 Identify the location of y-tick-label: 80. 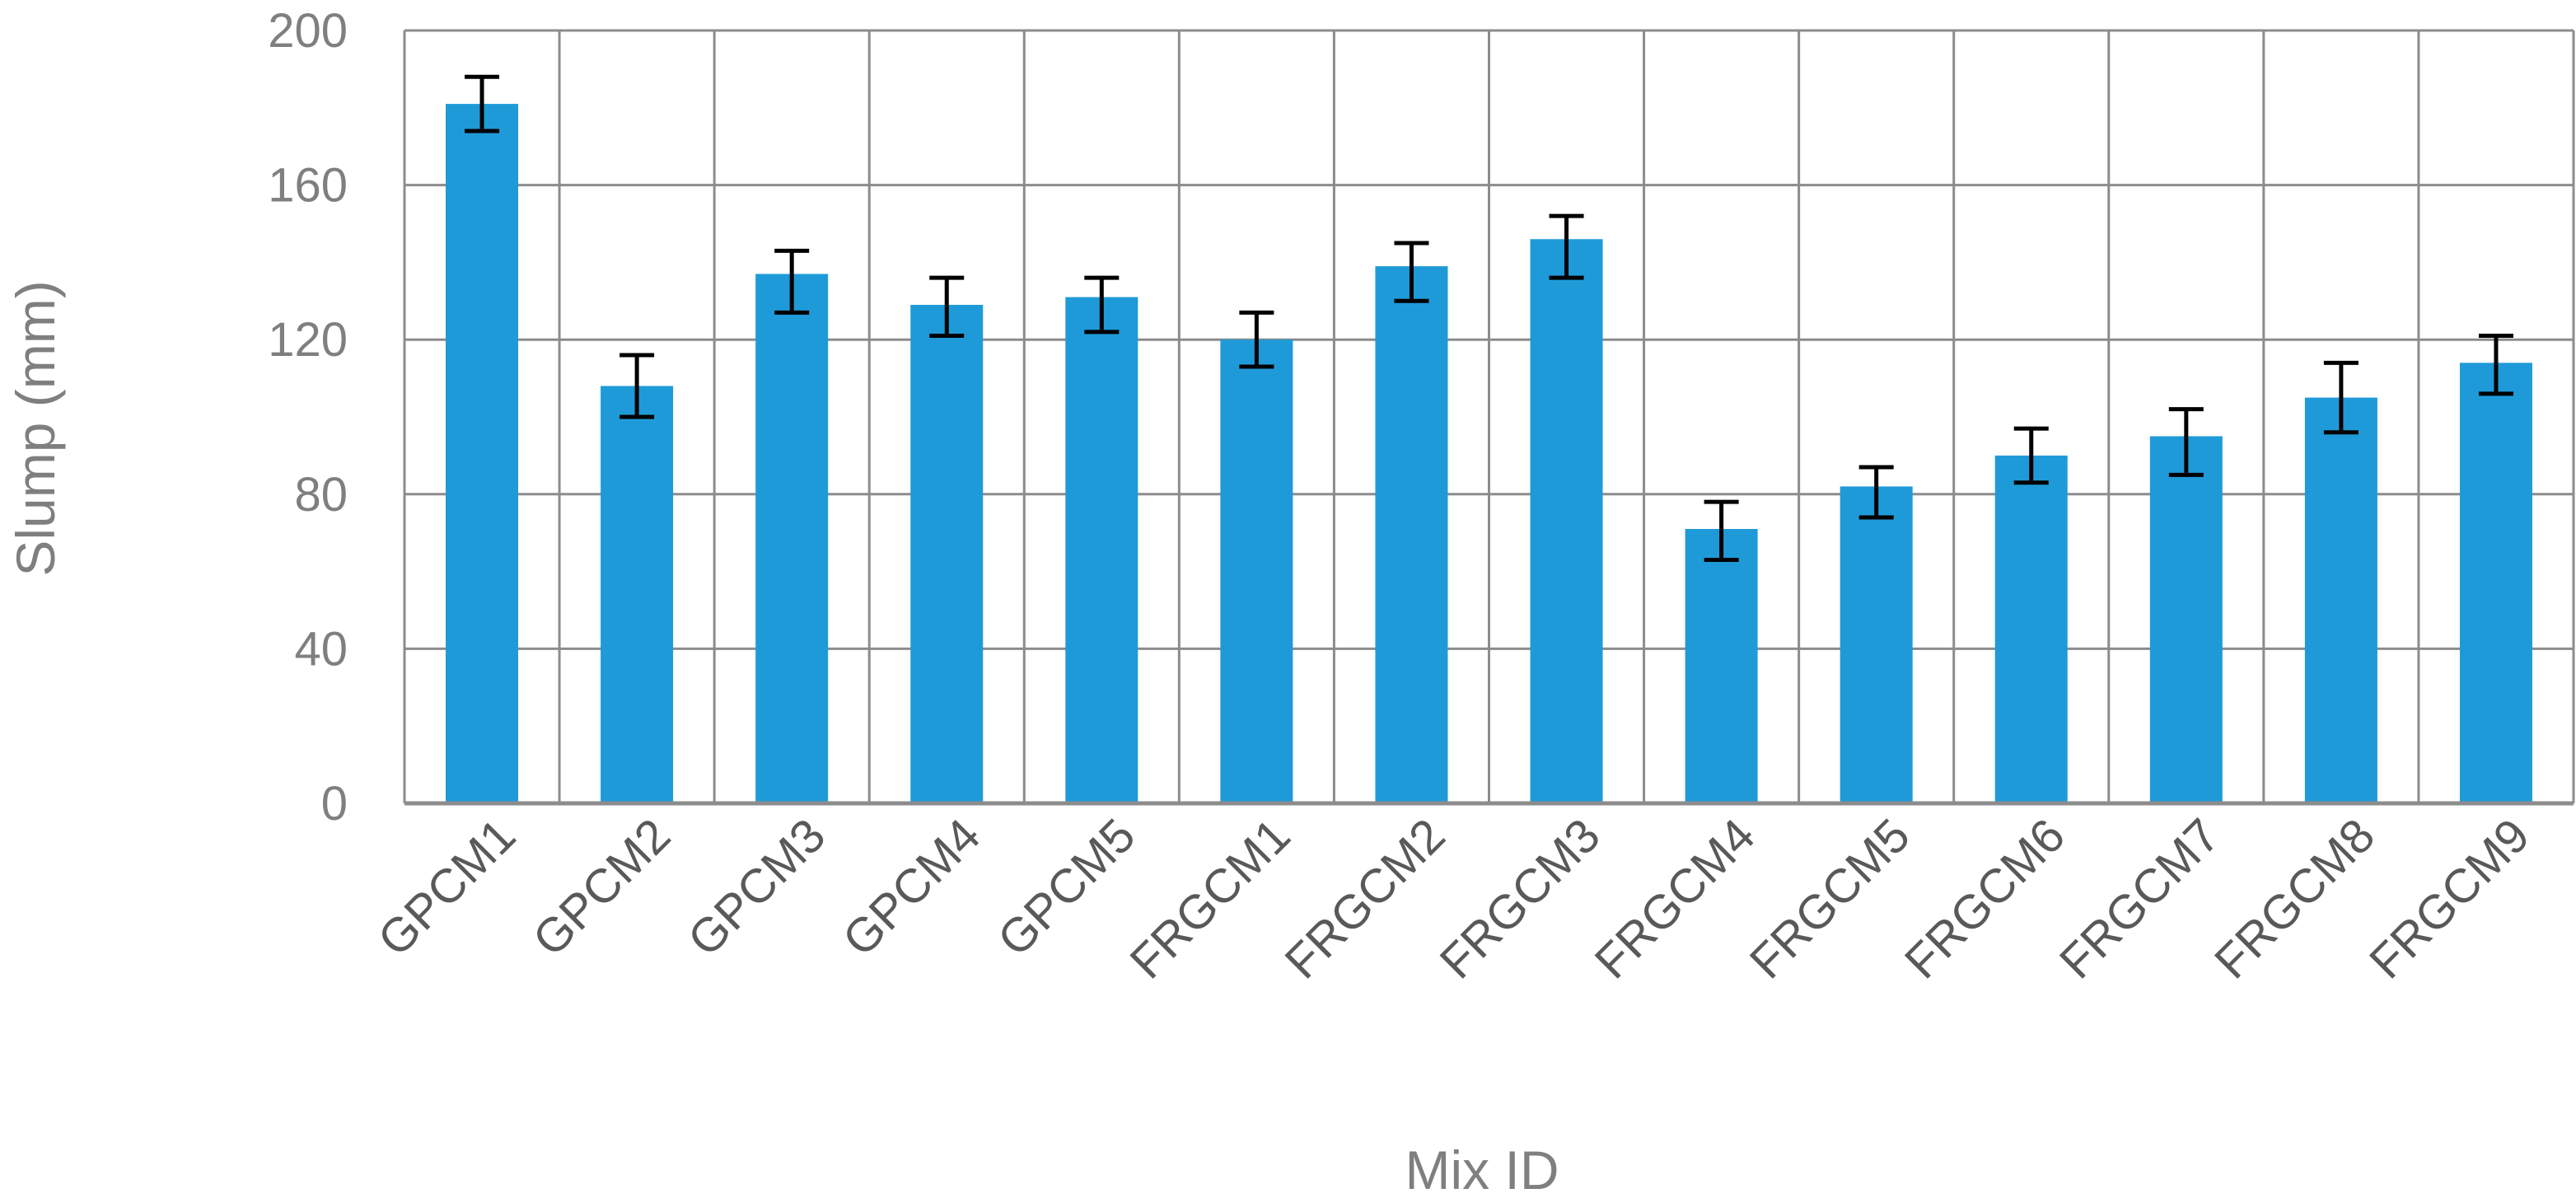
(321, 495).